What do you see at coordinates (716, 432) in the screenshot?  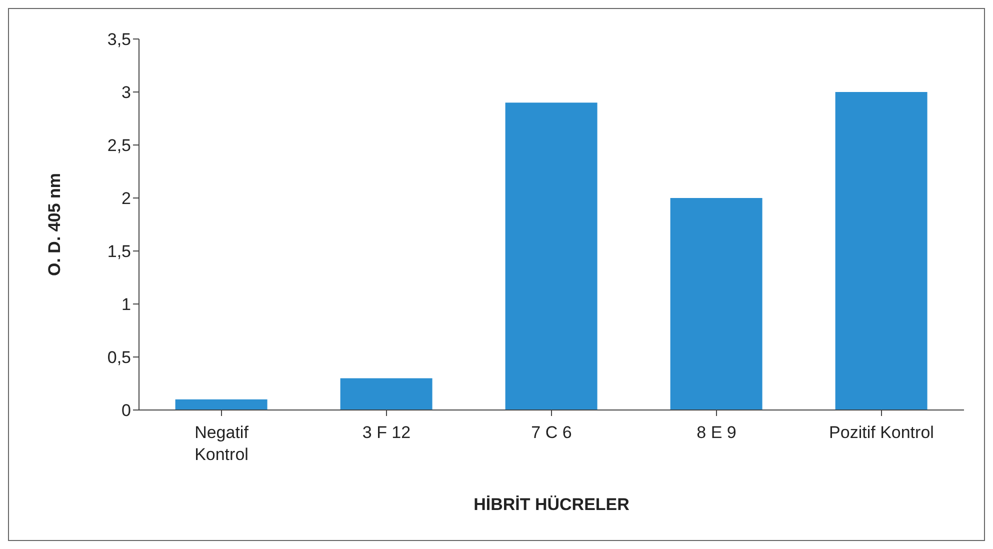 I see `x-tick-label: 8 E 9` at bounding box center [716, 432].